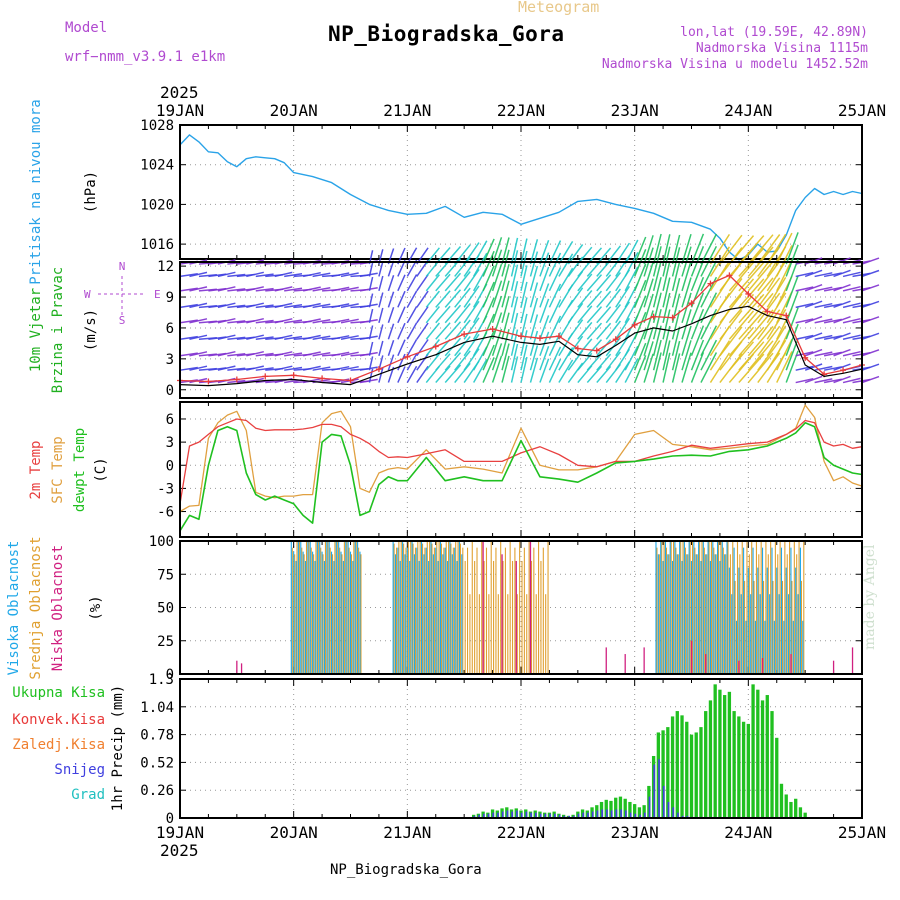 This screenshot has width=900, height=900. What do you see at coordinates (157, 763) in the screenshot?
I see `y-tick-label: 0.52` at bounding box center [157, 763].